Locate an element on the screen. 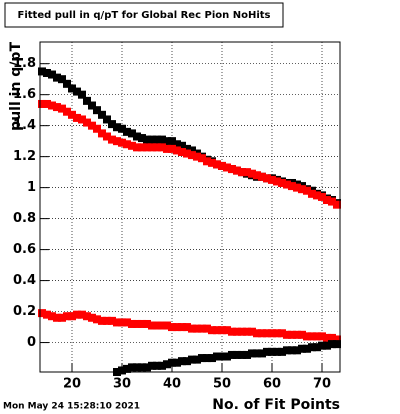 This screenshot has width=400, height=414. x-tick-label: 30 is located at coordinates (122, 384).